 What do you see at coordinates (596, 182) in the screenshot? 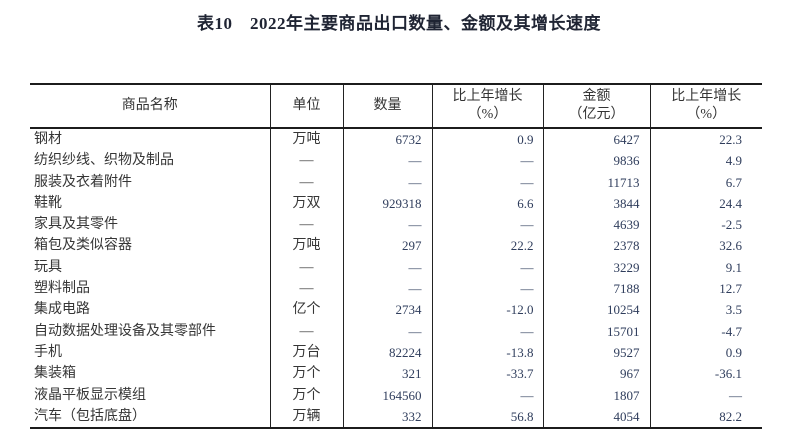
I see `value-cell: 11713` at bounding box center [596, 182].